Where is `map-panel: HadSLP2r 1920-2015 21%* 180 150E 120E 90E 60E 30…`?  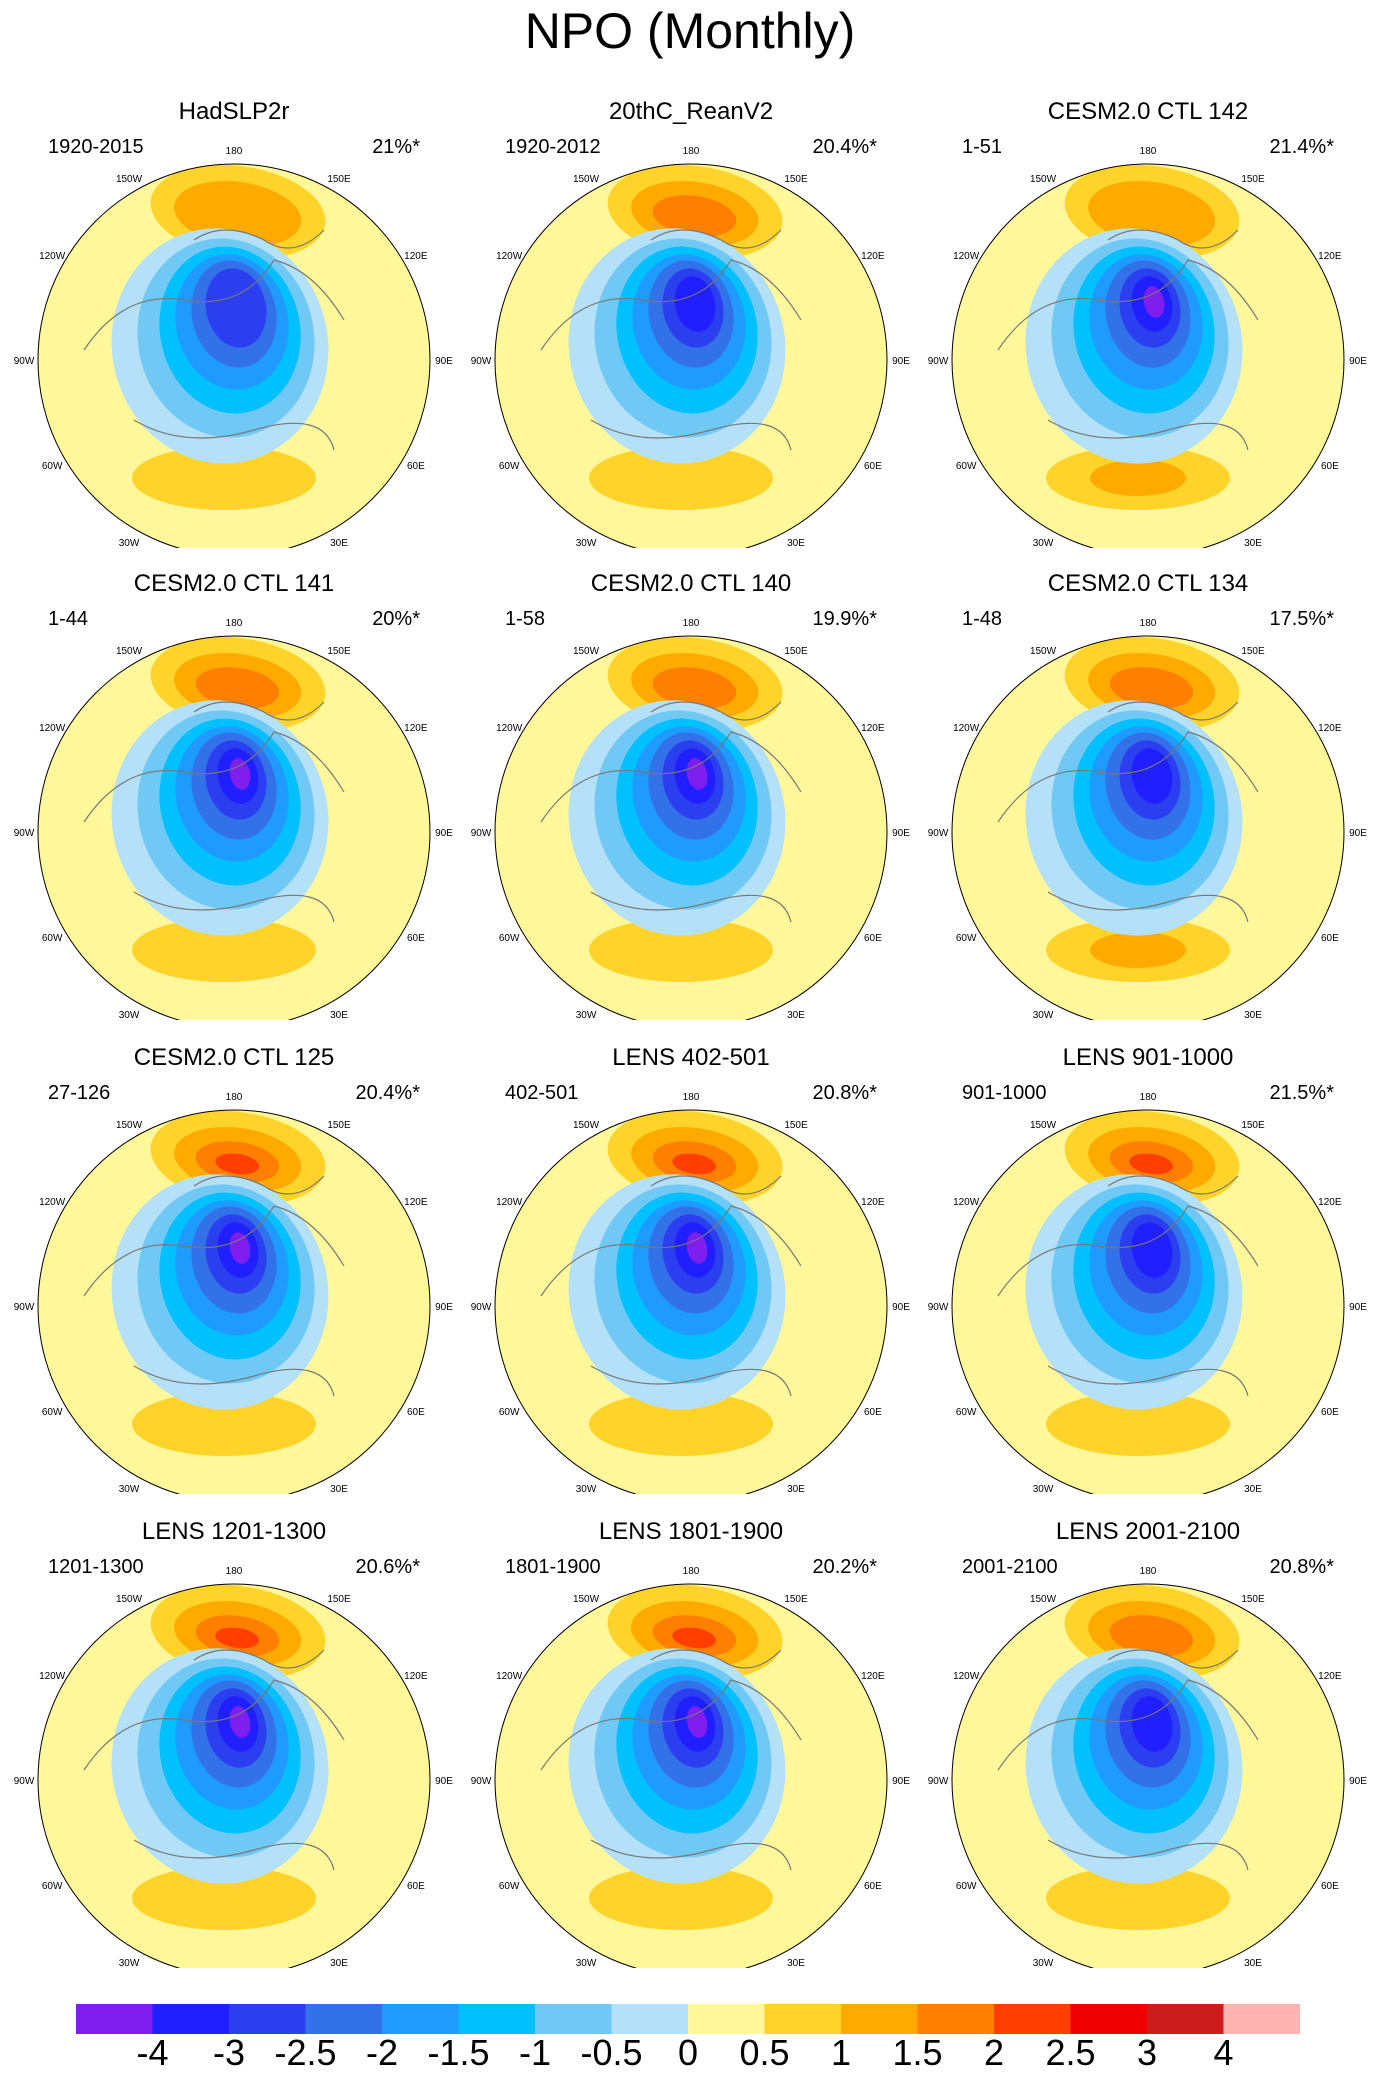
map-panel: HadSLP2r 1920-2015 21%* 180 150E 120E 90E 60E 30… is located at coordinates (234, 323).